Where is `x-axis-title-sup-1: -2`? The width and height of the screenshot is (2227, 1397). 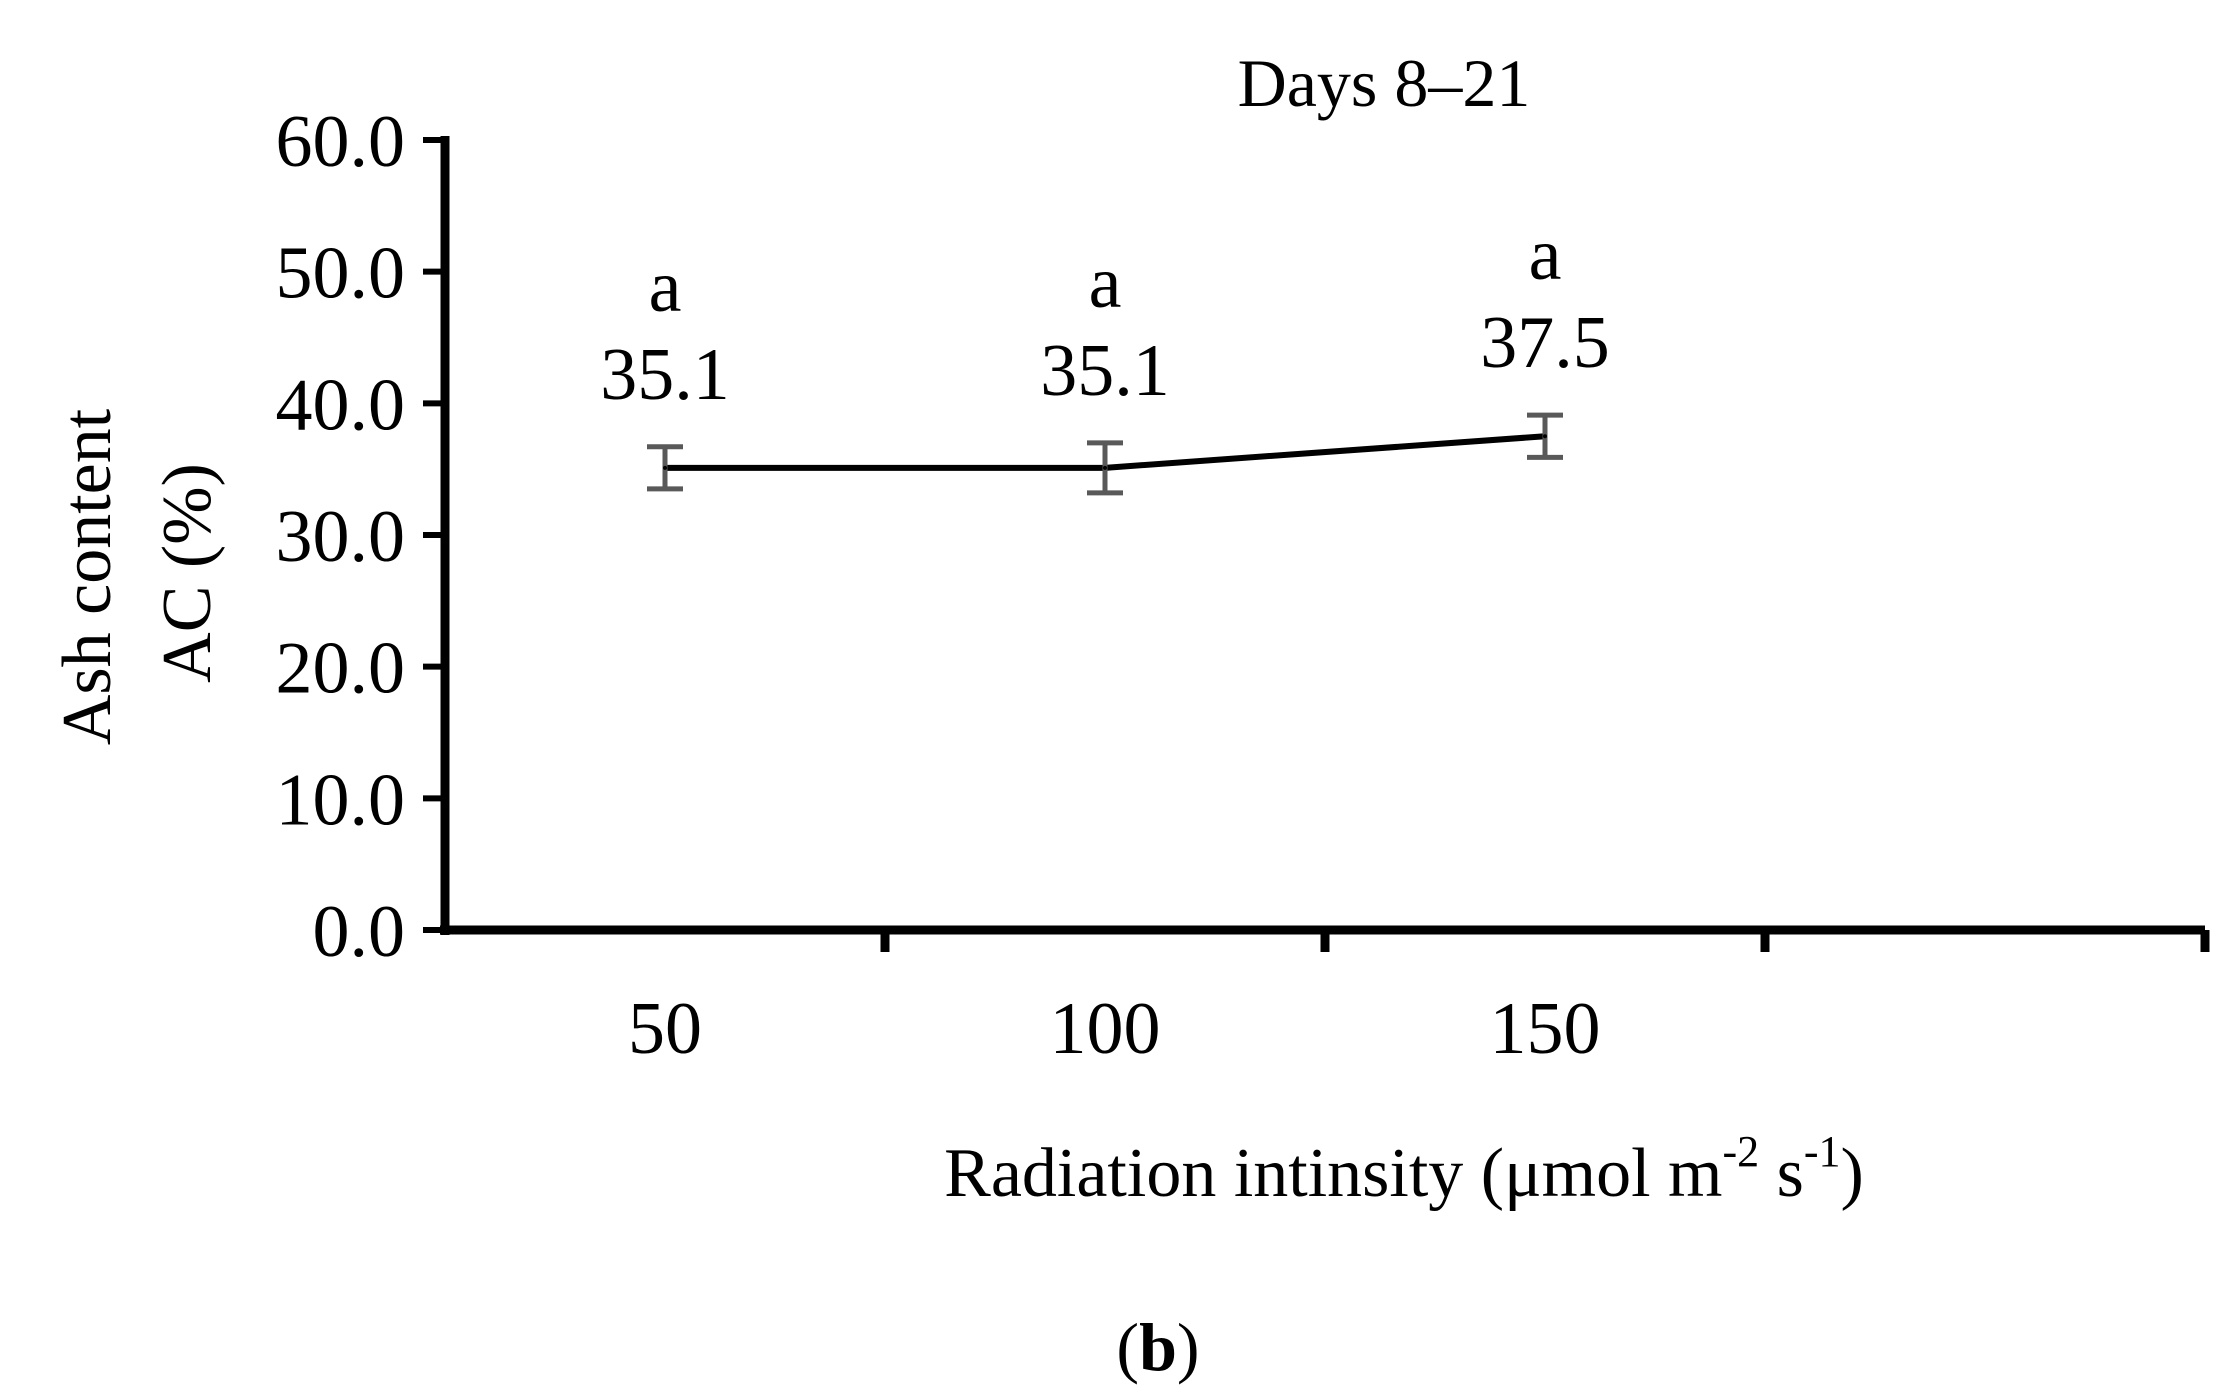 x-axis-title-sup-1: -2 is located at coordinates (1740, 1151).